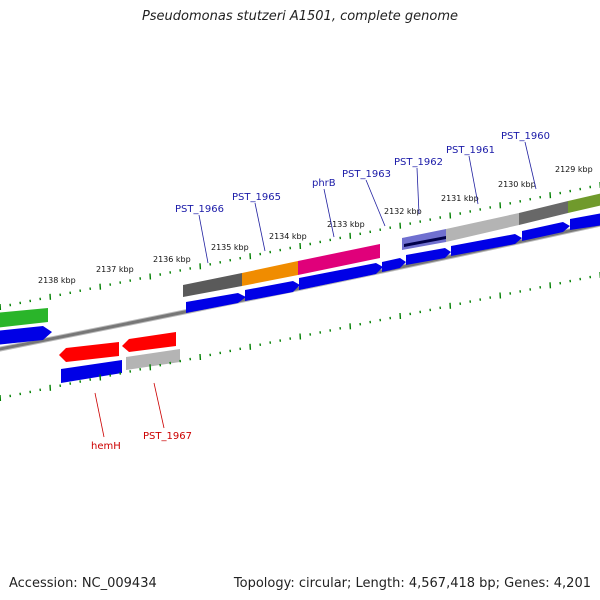 Image resolution: width=600 pixels, height=600 pixels. I want to click on cds-1967-red, so click(149, 342).